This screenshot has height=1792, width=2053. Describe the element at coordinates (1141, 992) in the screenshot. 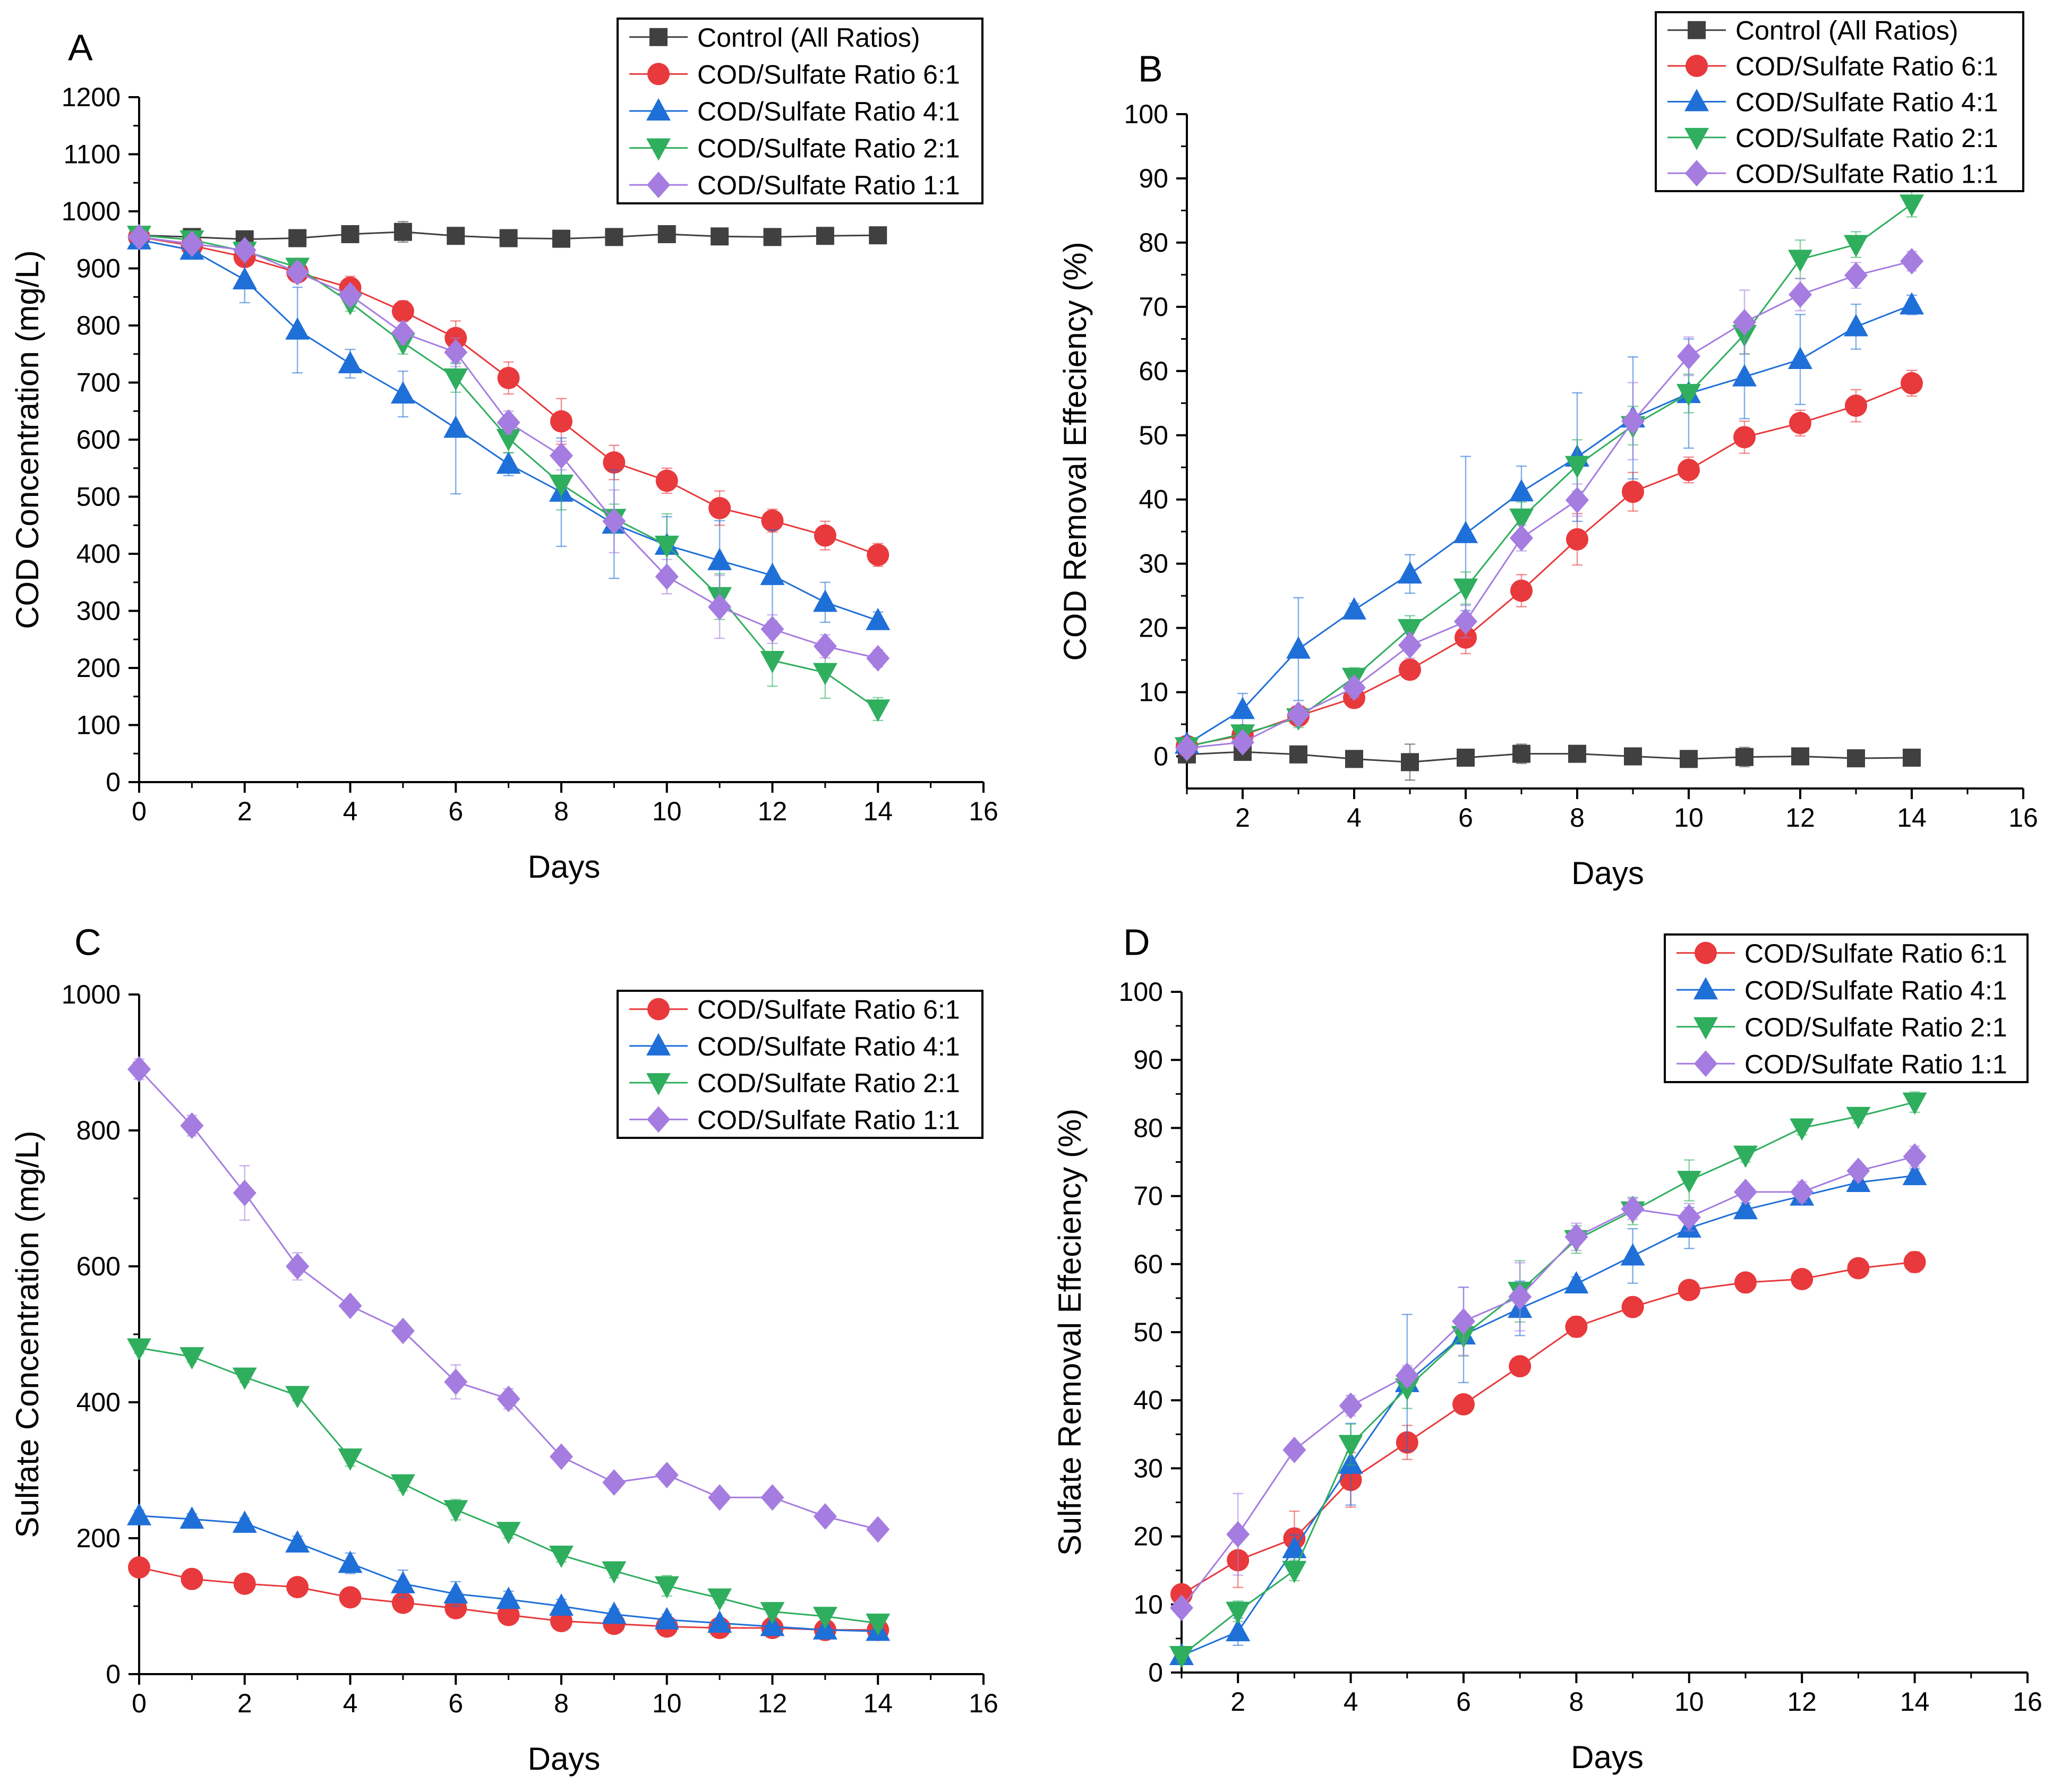

I see `y-tick-label: 100` at that location.